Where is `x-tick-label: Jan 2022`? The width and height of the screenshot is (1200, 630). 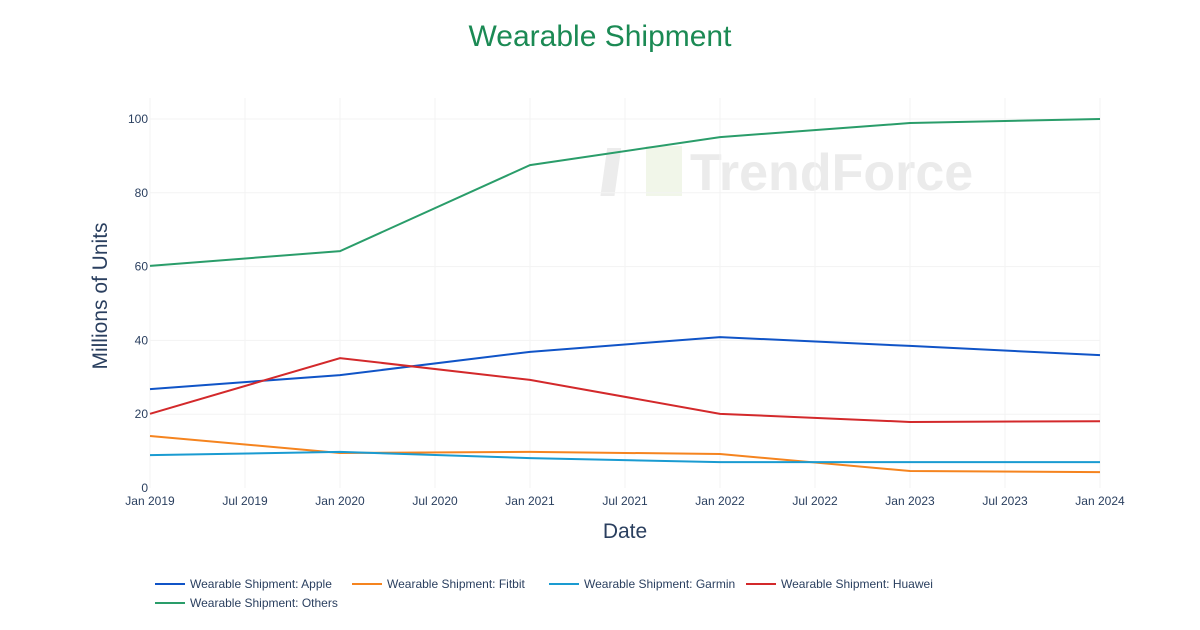
x-tick-label: Jan 2022 is located at coordinates (720, 501).